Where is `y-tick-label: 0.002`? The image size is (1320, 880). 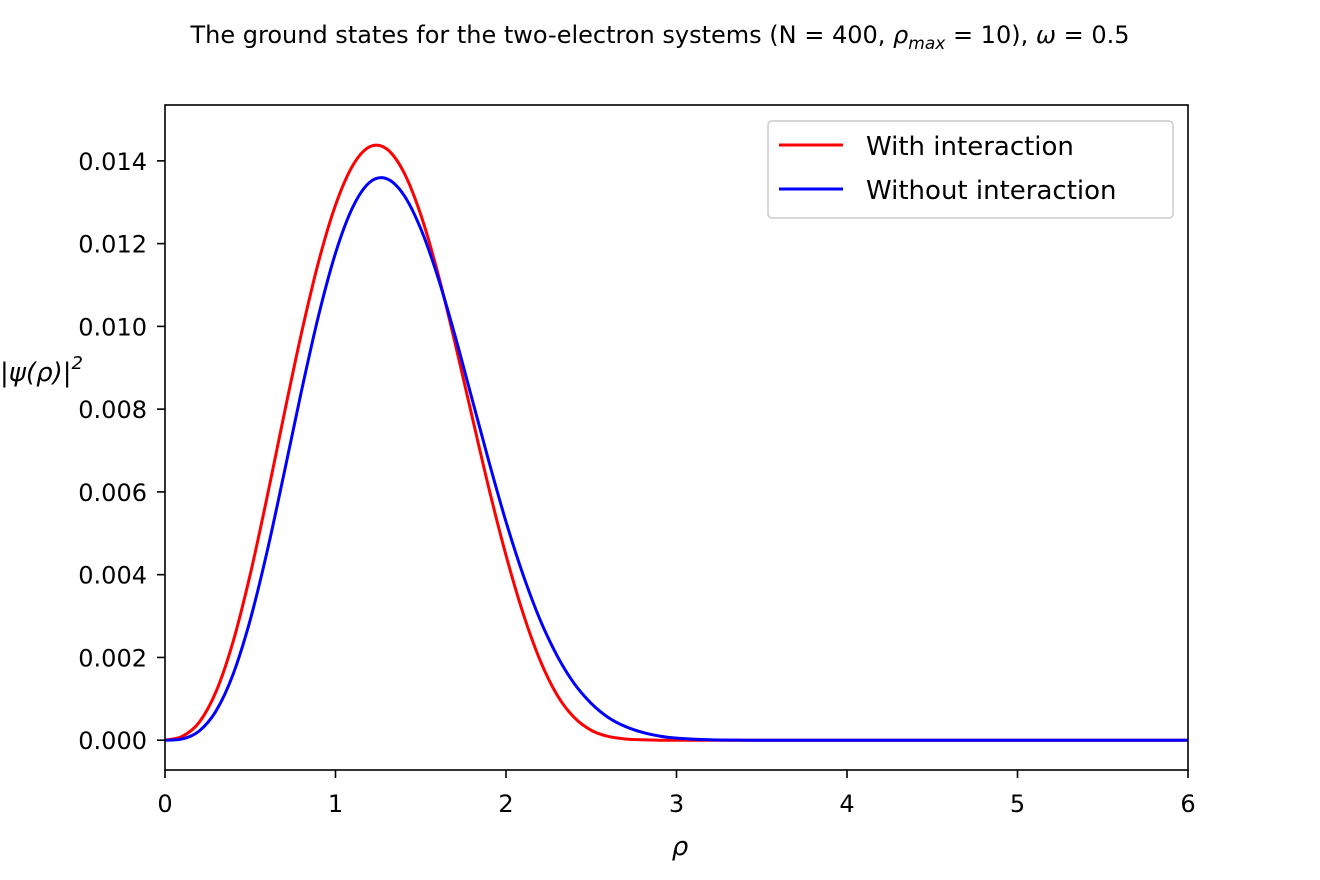 y-tick-label: 0.002 is located at coordinates (112, 658).